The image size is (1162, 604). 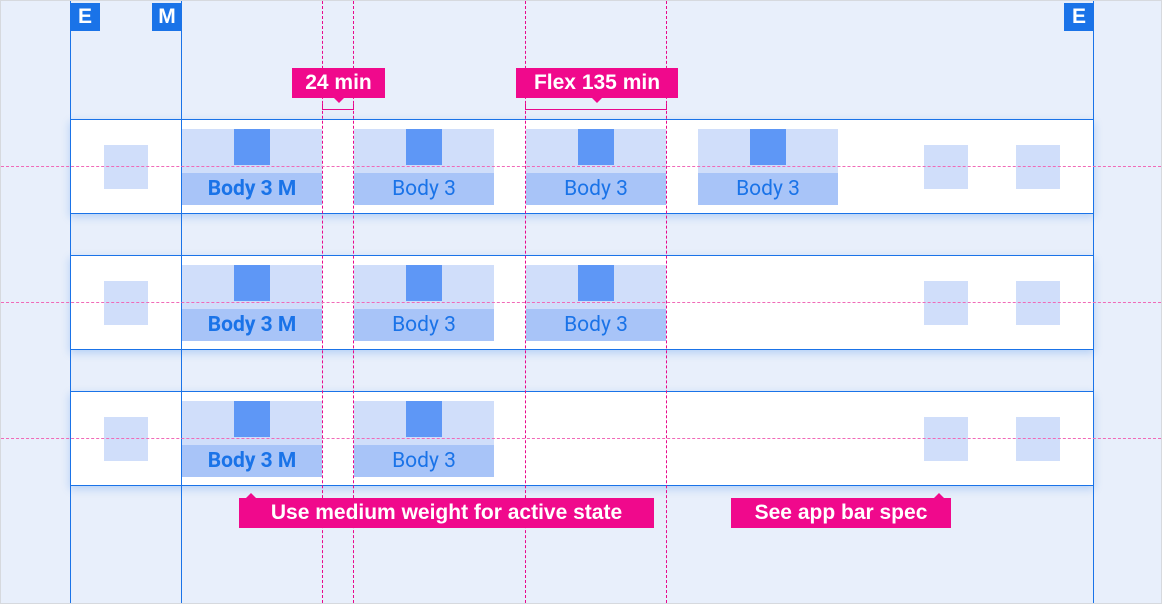 I want to click on active-state-label: Use medium weight for active state, so click(x=446, y=512).